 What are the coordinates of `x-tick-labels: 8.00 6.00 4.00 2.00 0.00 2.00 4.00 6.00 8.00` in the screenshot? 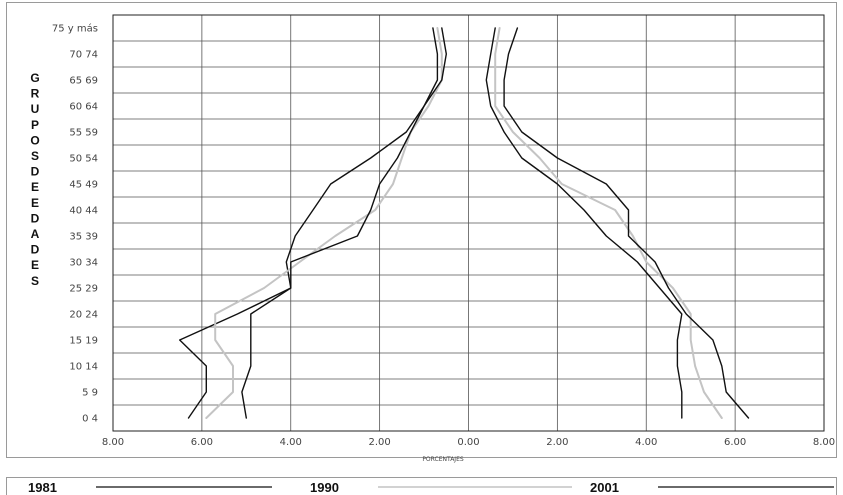 It's located at (468, 442).